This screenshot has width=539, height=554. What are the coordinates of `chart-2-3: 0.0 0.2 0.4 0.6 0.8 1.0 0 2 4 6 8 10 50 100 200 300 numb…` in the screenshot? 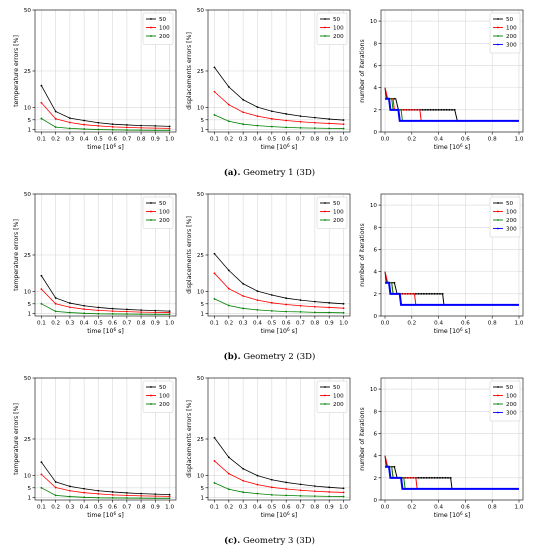 It's located at (441, 264).